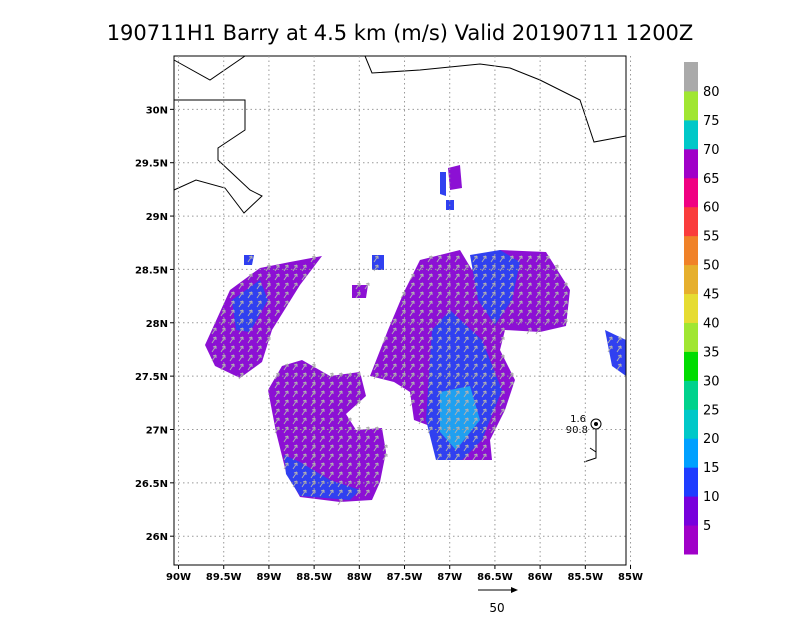 This screenshot has width=800, height=618. What do you see at coordinates (577, 430) in the screenshot?
I see `storm-label: 90.8` at bounding box center [577, 430].